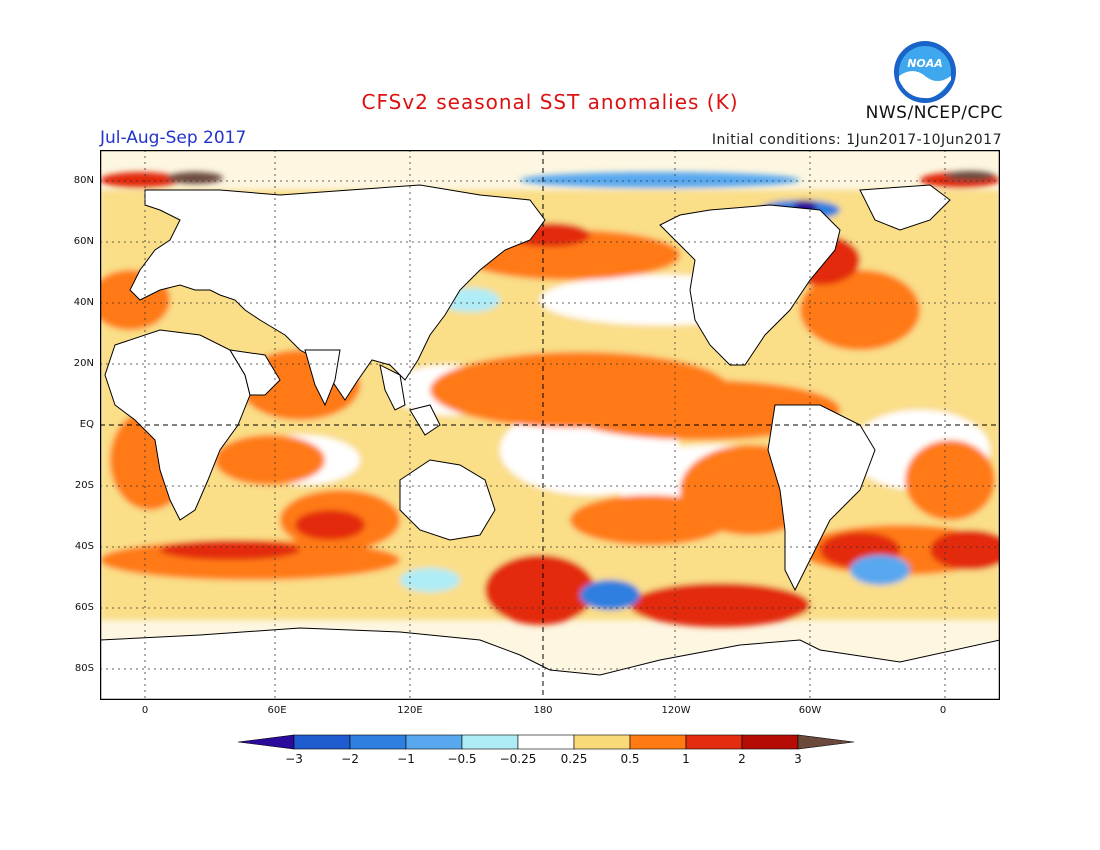  What do you see at coordinates (742, 759) in the screenshot?
I see `legend-label: 2` at bounding box center [742, 759].